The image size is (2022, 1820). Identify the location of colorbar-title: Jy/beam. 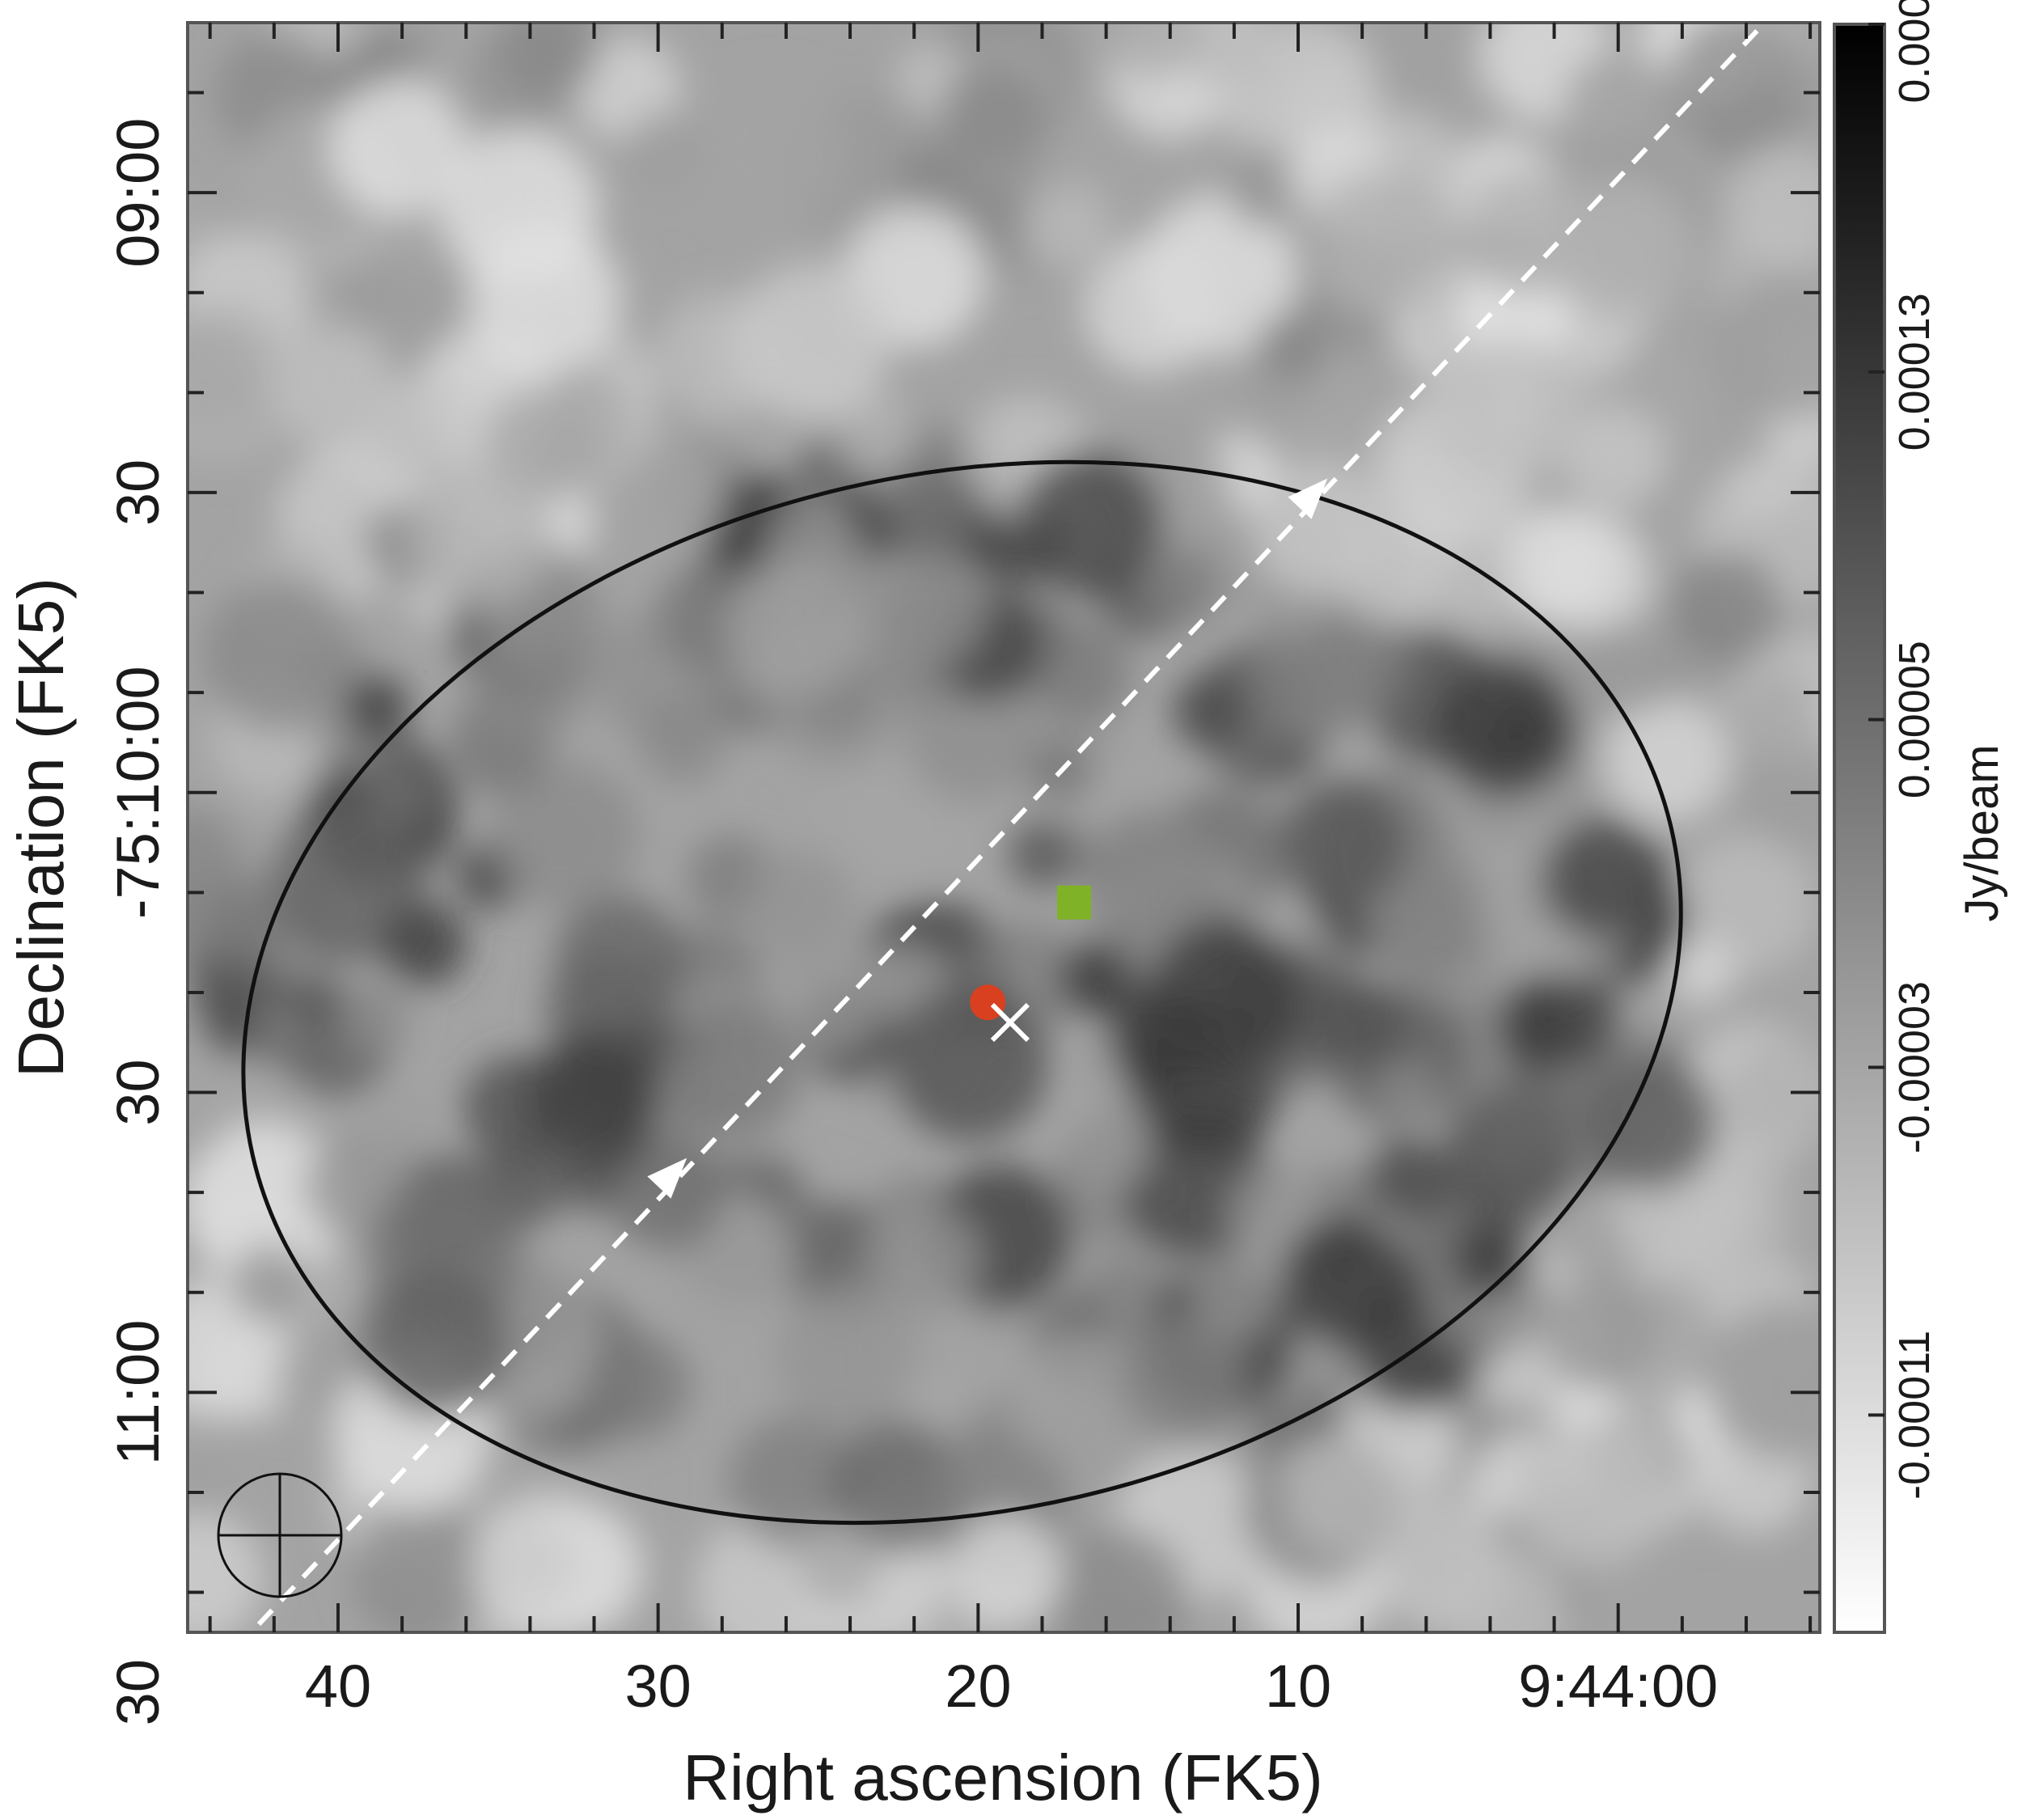
(1982, 832).